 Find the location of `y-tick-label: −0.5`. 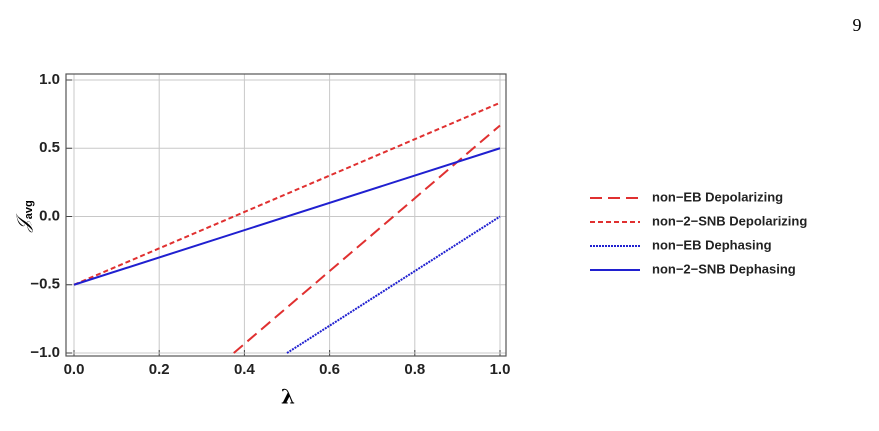

y-tick-label: −0.5 is located at coordinates (45, 284).